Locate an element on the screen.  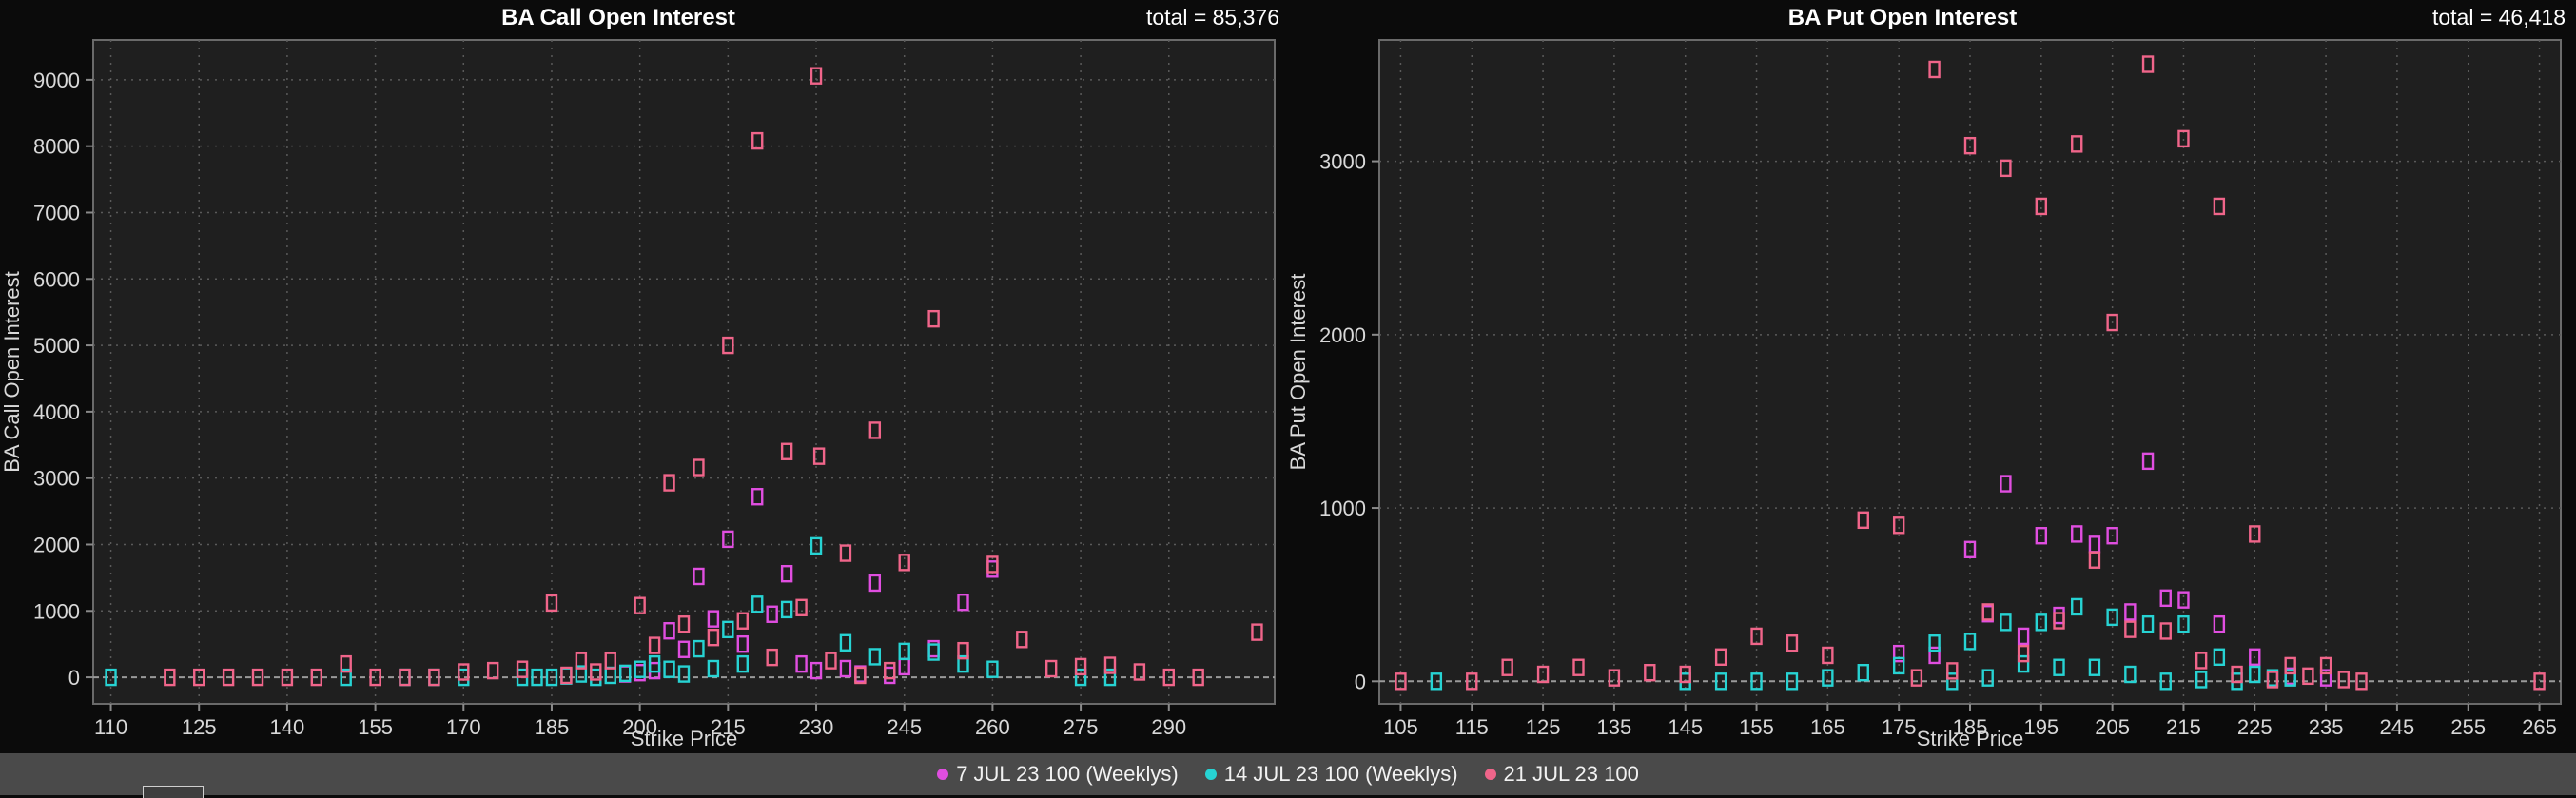
put-y-tick-label: 2000 is located at coordinates (1342, 335).